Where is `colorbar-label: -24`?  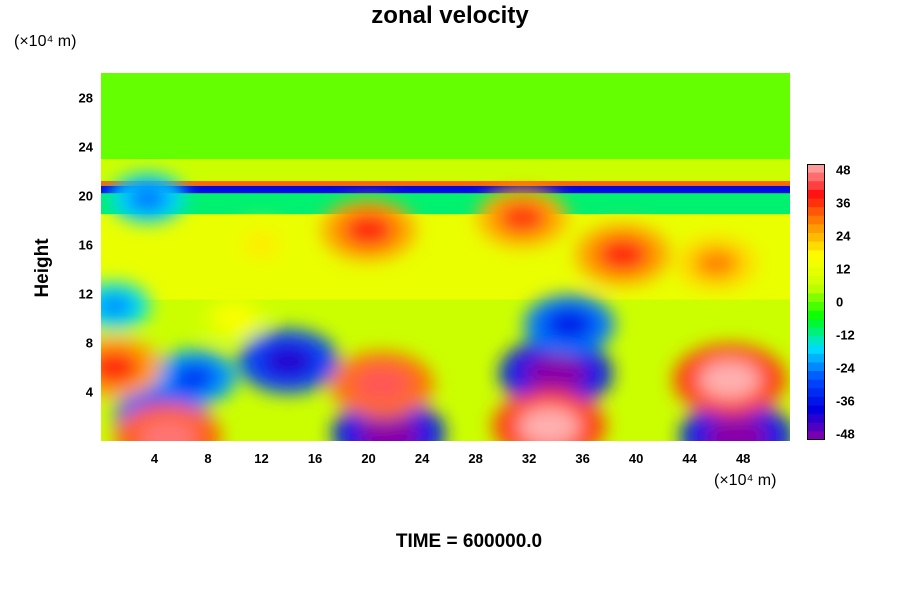 colorbar-label: -24 is located at coordinates (845, 368).